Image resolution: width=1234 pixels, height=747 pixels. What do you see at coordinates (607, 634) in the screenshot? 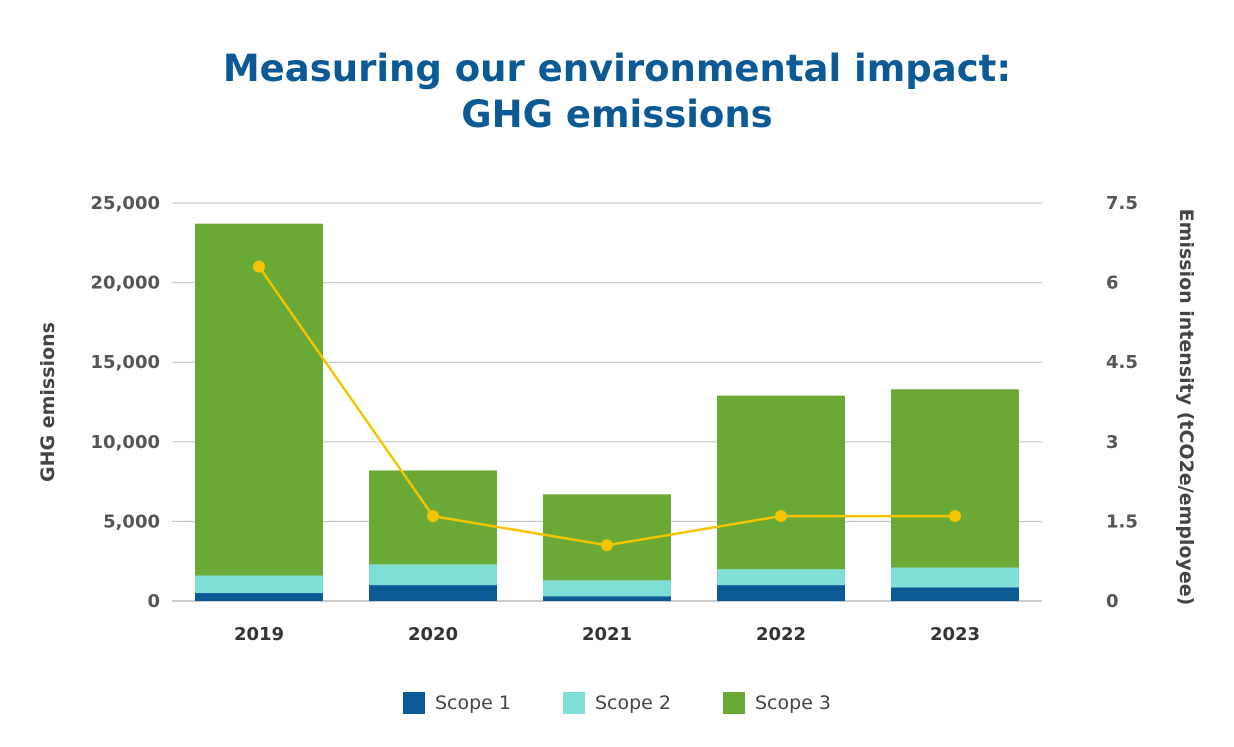
I see `x-tick-label: 2021` at bounding box center [607, 634].